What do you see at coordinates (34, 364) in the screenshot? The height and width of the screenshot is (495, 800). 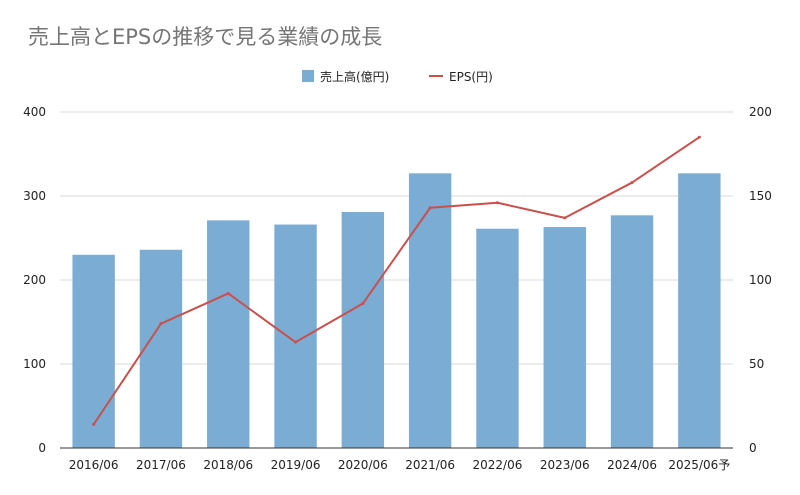 I see `y-left-tick-label: 100` at bounding box center [34, 364].